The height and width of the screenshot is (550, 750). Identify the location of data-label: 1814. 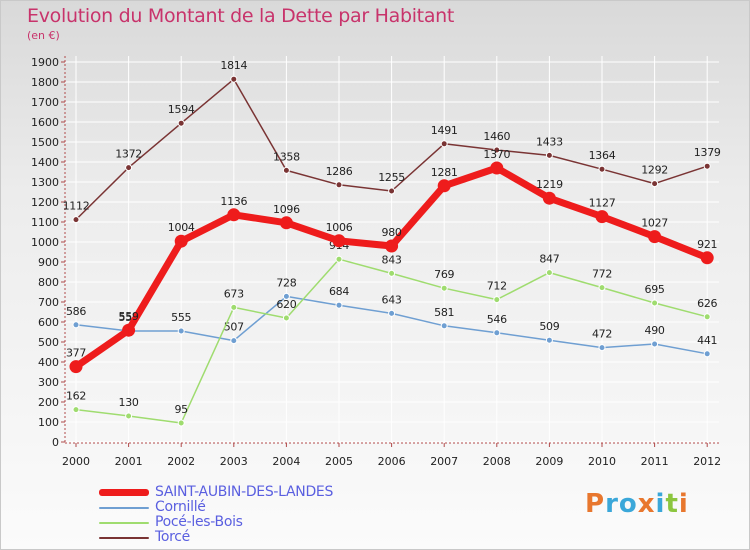
(233, 65).